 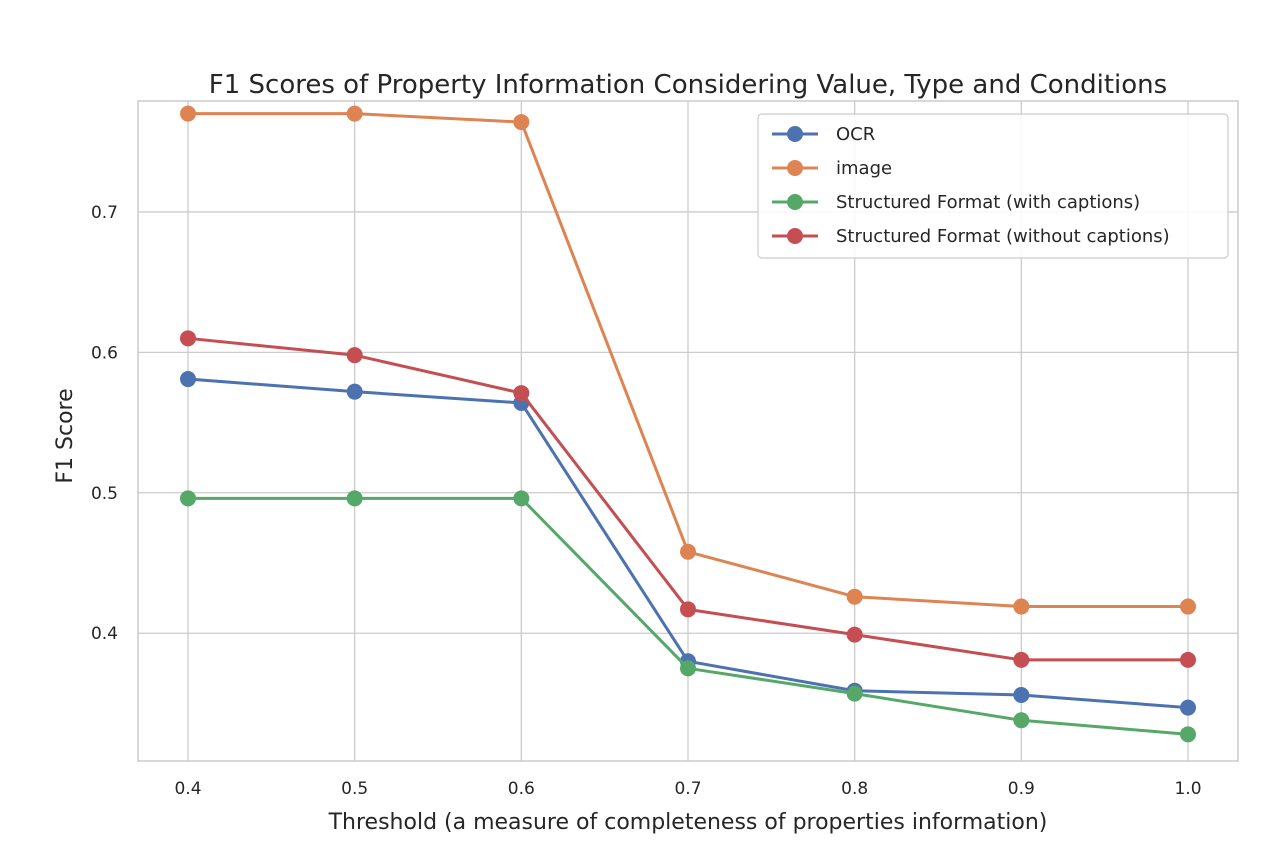 I want to click on x-tick-label: 1.0, so click(x=1187, y=789).